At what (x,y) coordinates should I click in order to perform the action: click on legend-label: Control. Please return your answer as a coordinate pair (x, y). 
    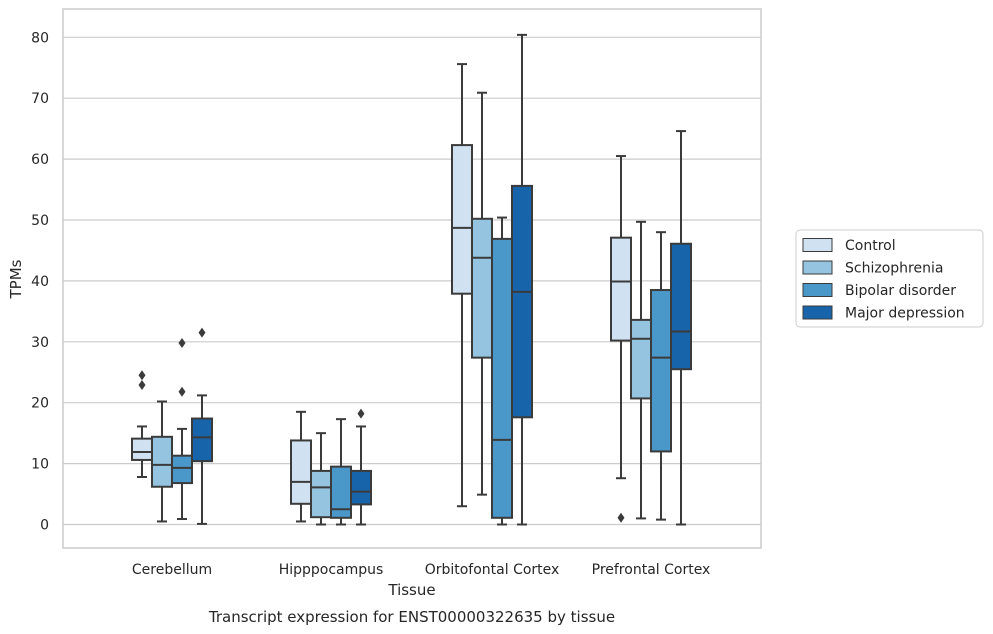
    Looking at the image, I should click on (870, 246).